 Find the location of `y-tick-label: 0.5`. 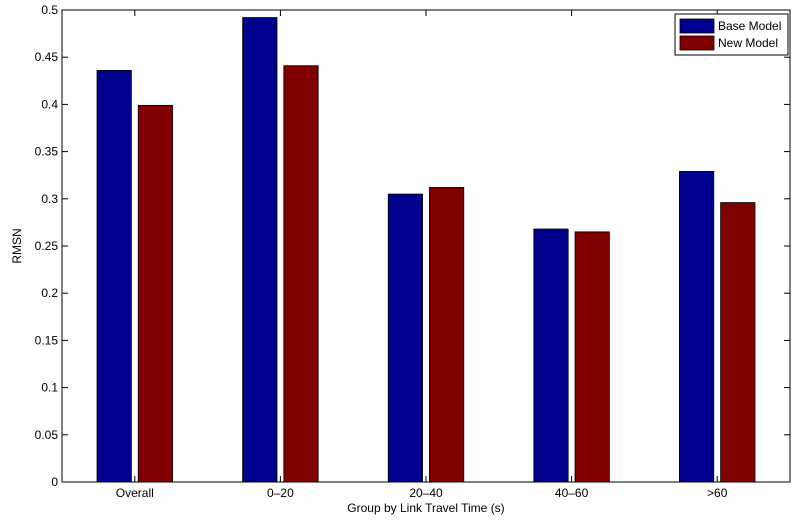

y-tick-label: 0.5 is located at coordinates (49, 10).